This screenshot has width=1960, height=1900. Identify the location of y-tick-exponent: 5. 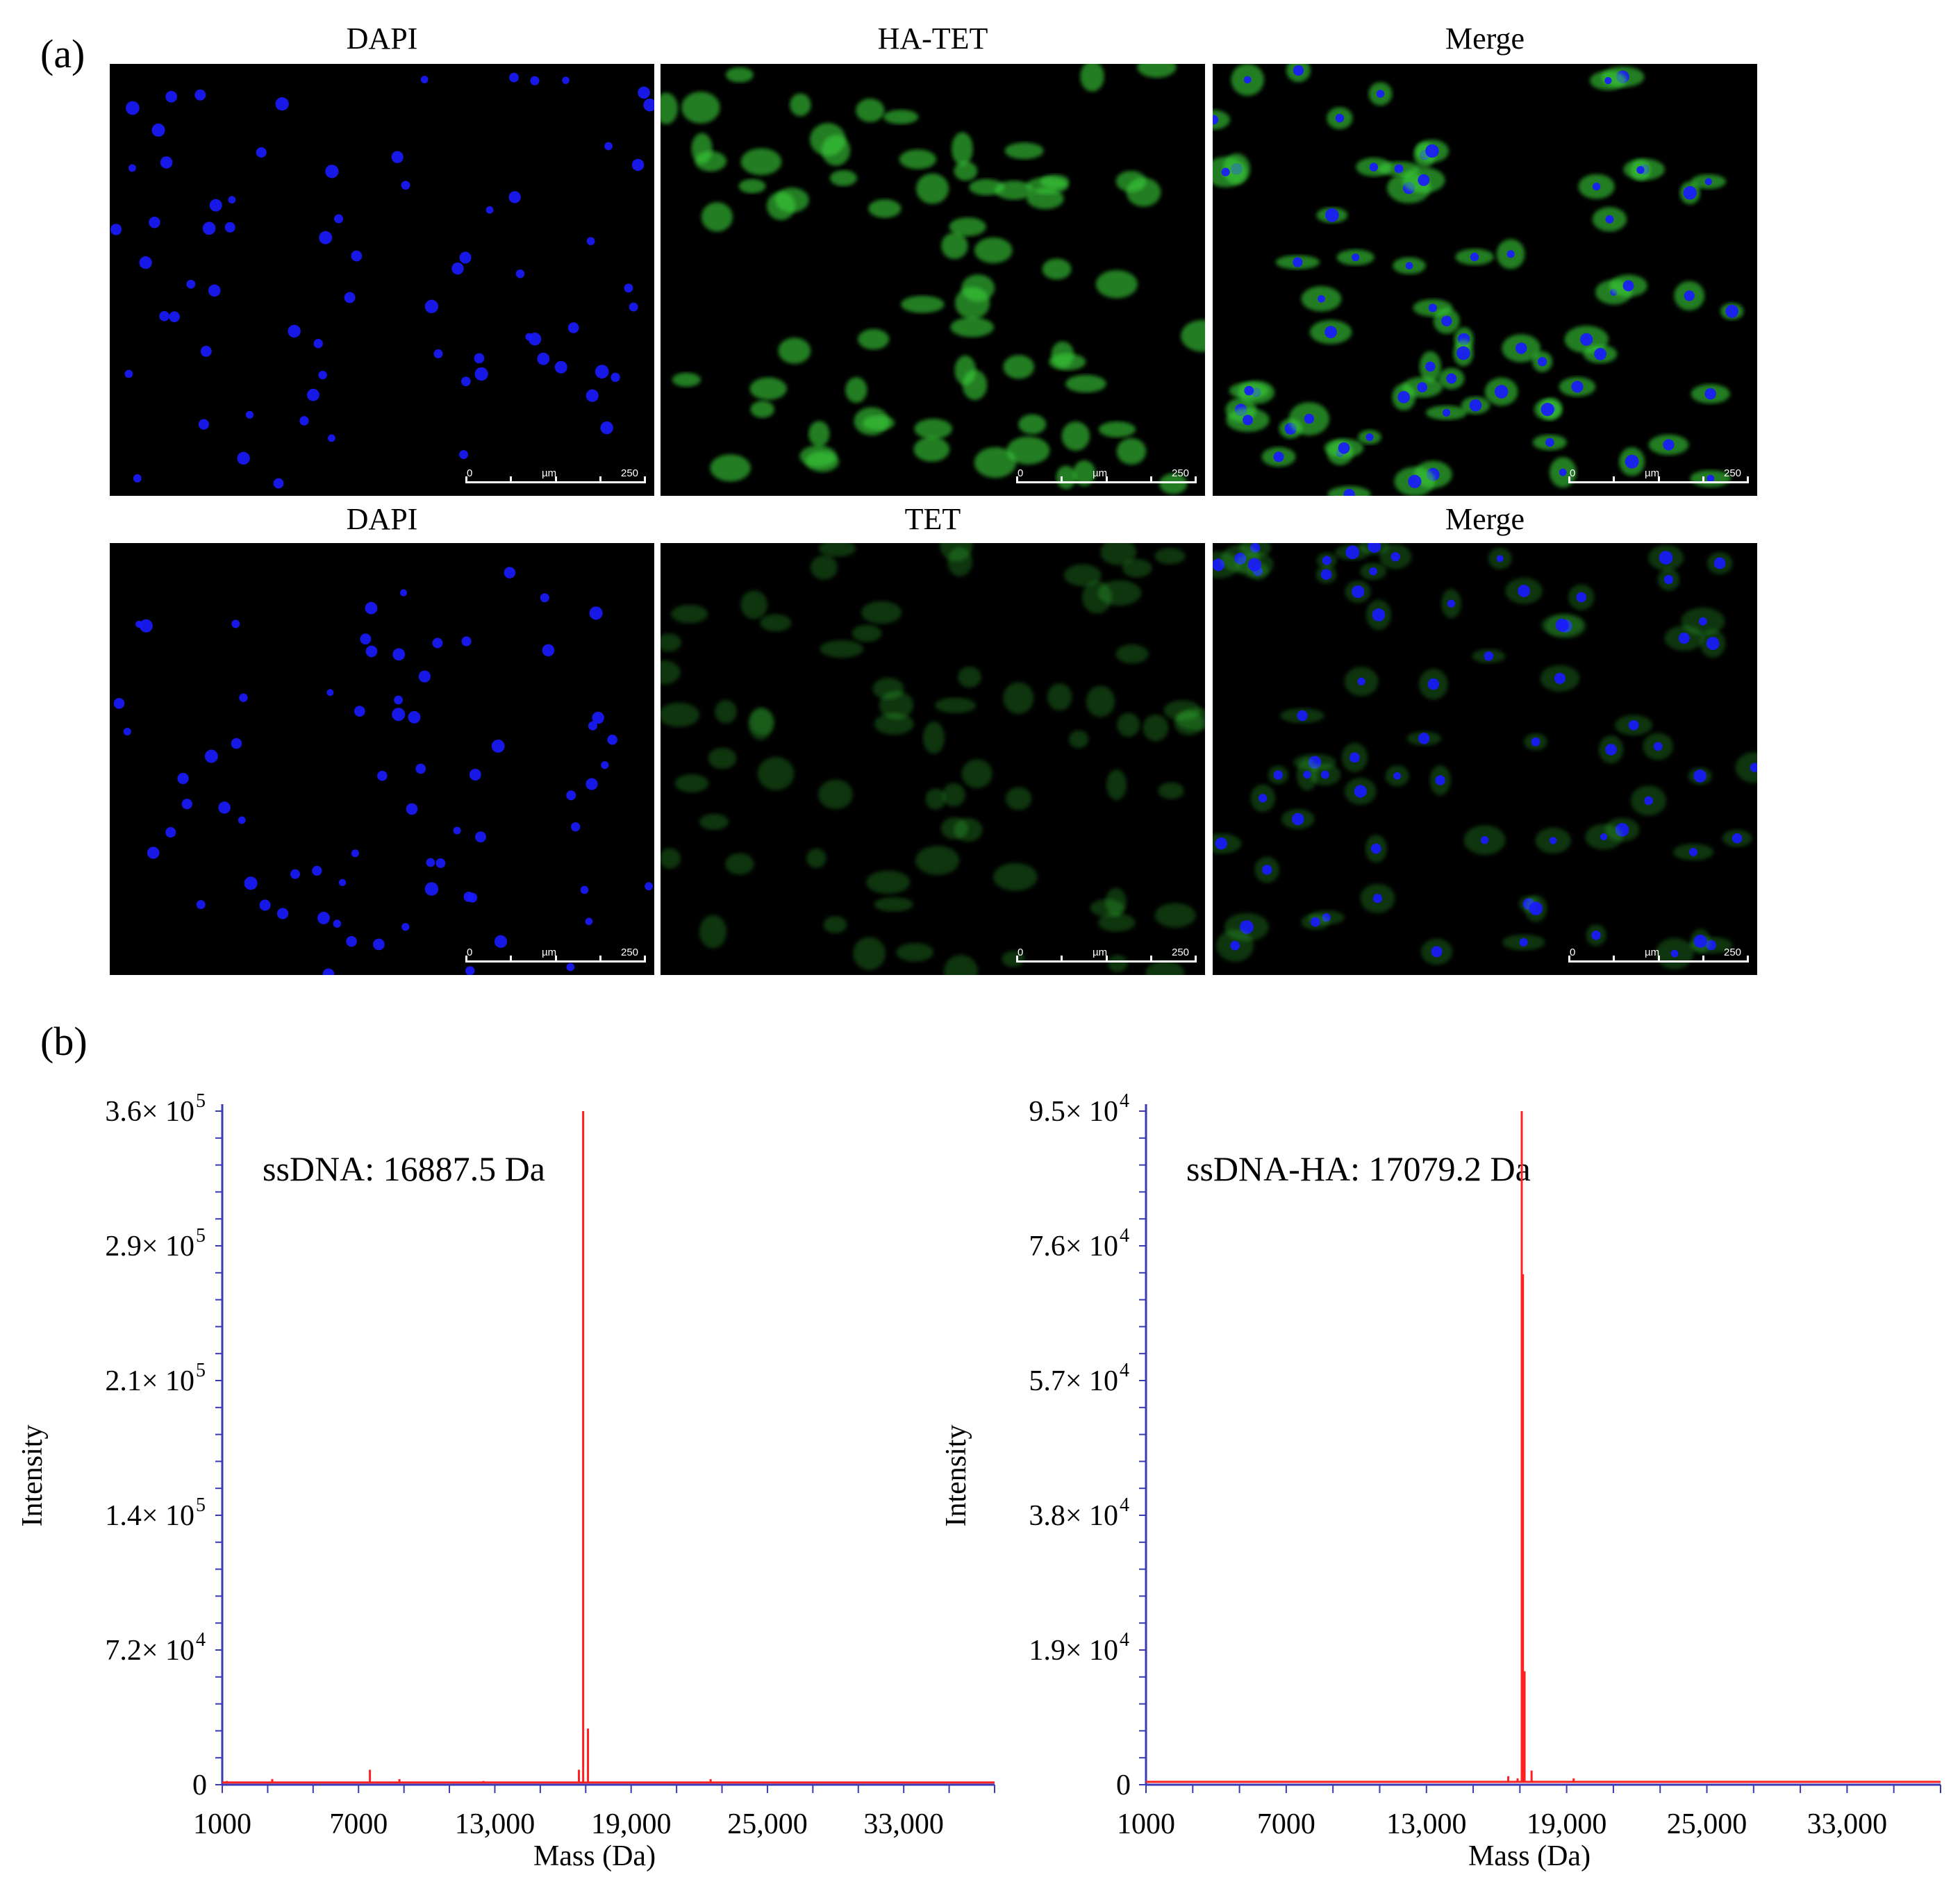
(201, 1505).